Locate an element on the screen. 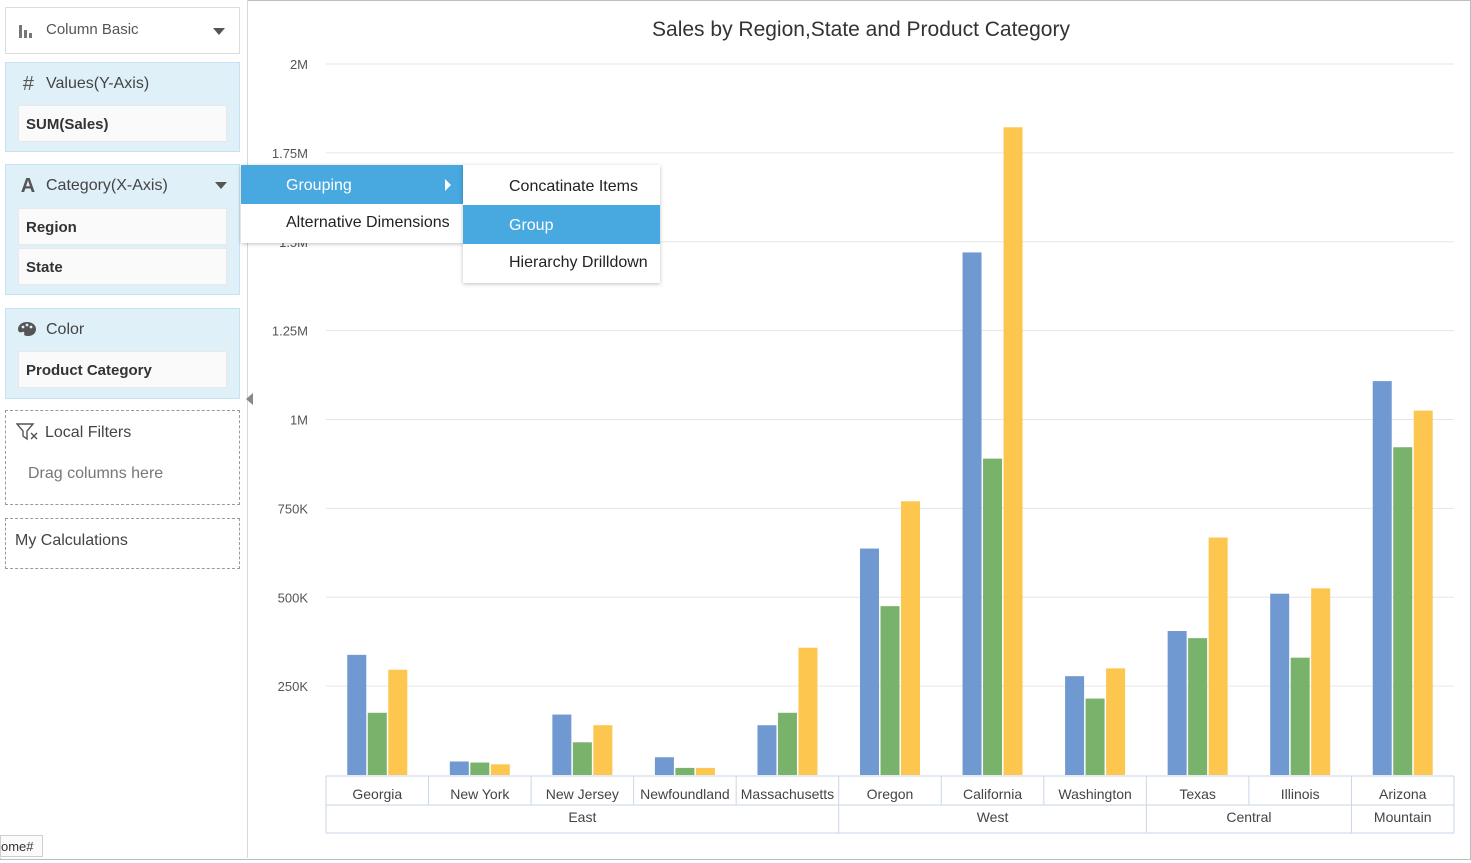 This screenshot has width=1471, height=863. hash-icon: # is located at coordinates (28, 84).